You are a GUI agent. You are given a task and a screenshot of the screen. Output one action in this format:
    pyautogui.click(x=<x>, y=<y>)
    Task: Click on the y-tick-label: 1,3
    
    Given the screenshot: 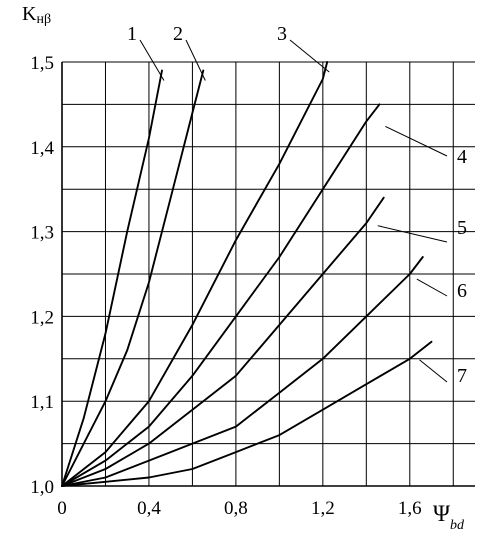 What is the action you would take?
    pyautogui.click(x=42, y=233)
    